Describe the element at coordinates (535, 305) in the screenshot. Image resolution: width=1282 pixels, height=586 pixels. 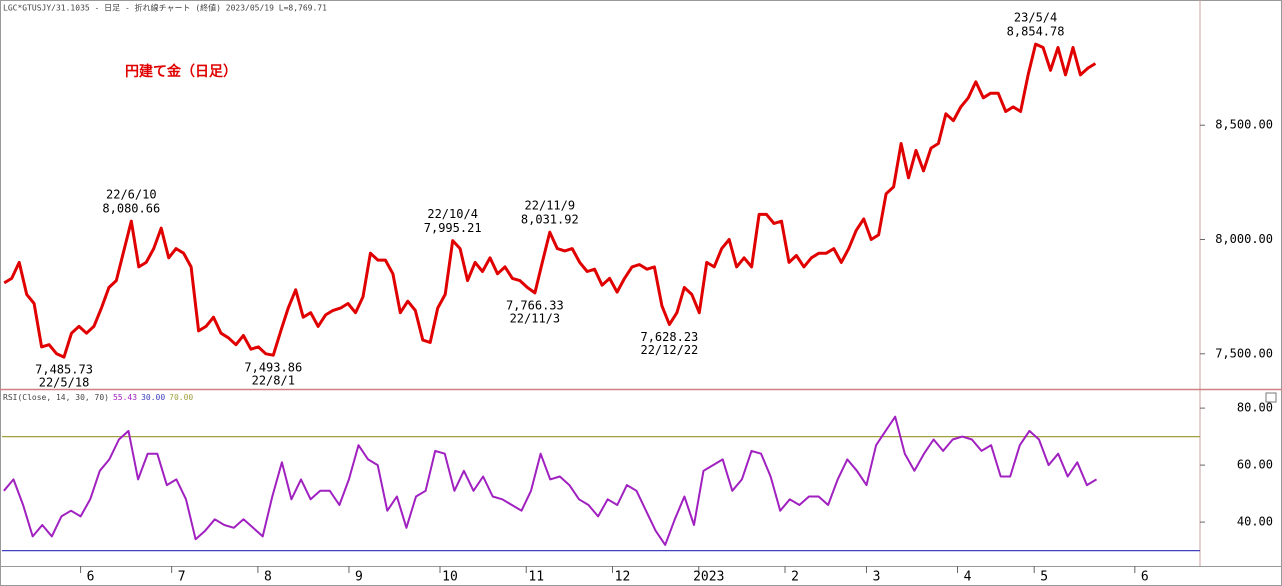
I see `annotation-value: 7,766.33` at that location.